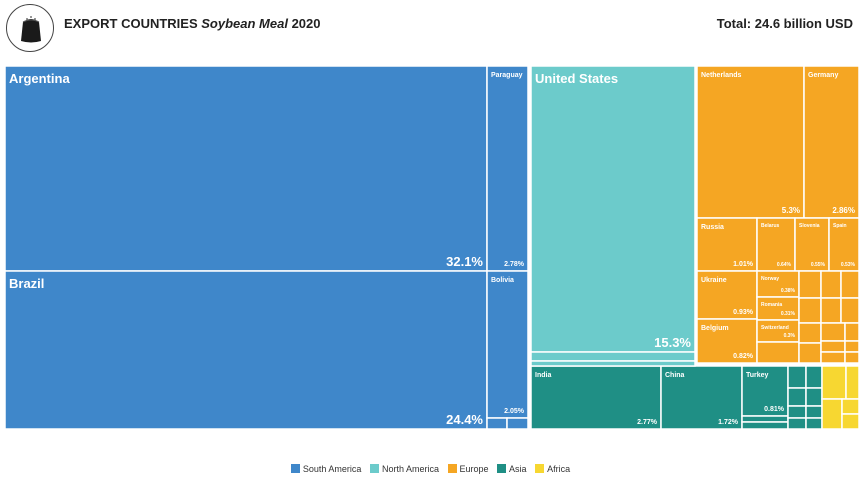 Image resolution: width=861 pixels, height=482 pixels. I want to click on tile-bolivia, so click(507, 344).